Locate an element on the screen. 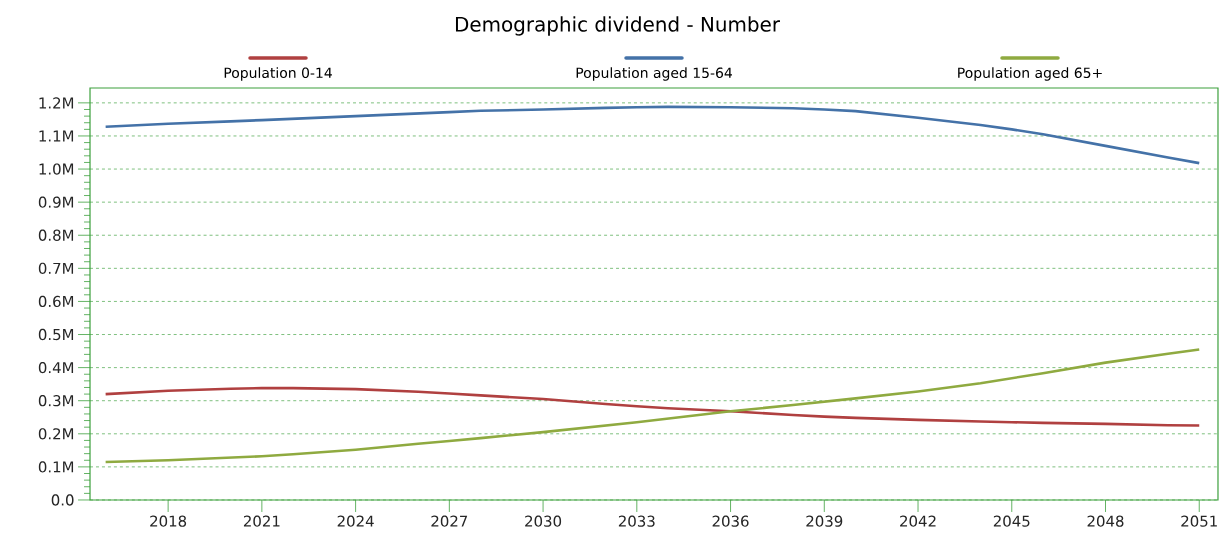  x-tick-label: 2033 is located at coordinates (636, 521).